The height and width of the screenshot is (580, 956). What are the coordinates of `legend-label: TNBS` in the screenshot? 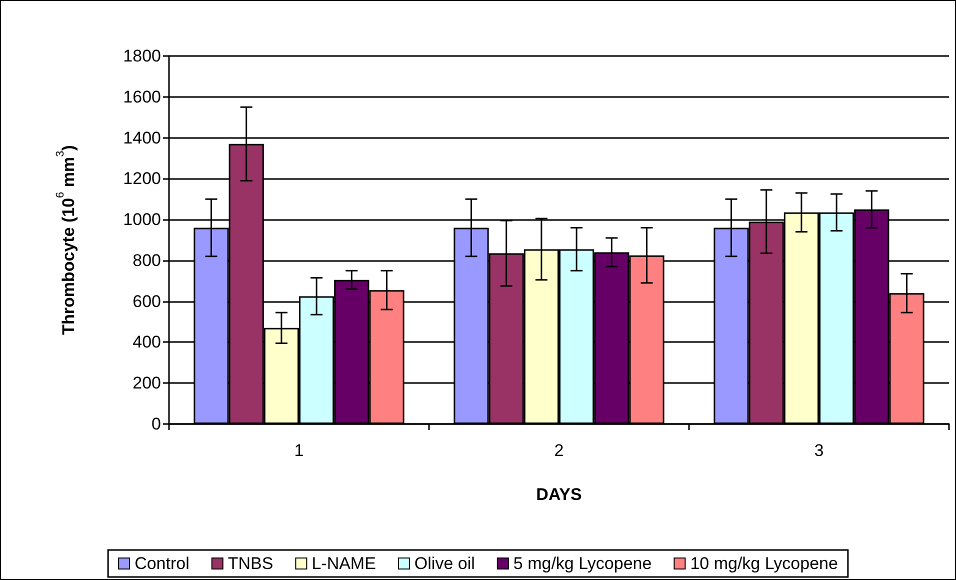 It's located at (251, 563).